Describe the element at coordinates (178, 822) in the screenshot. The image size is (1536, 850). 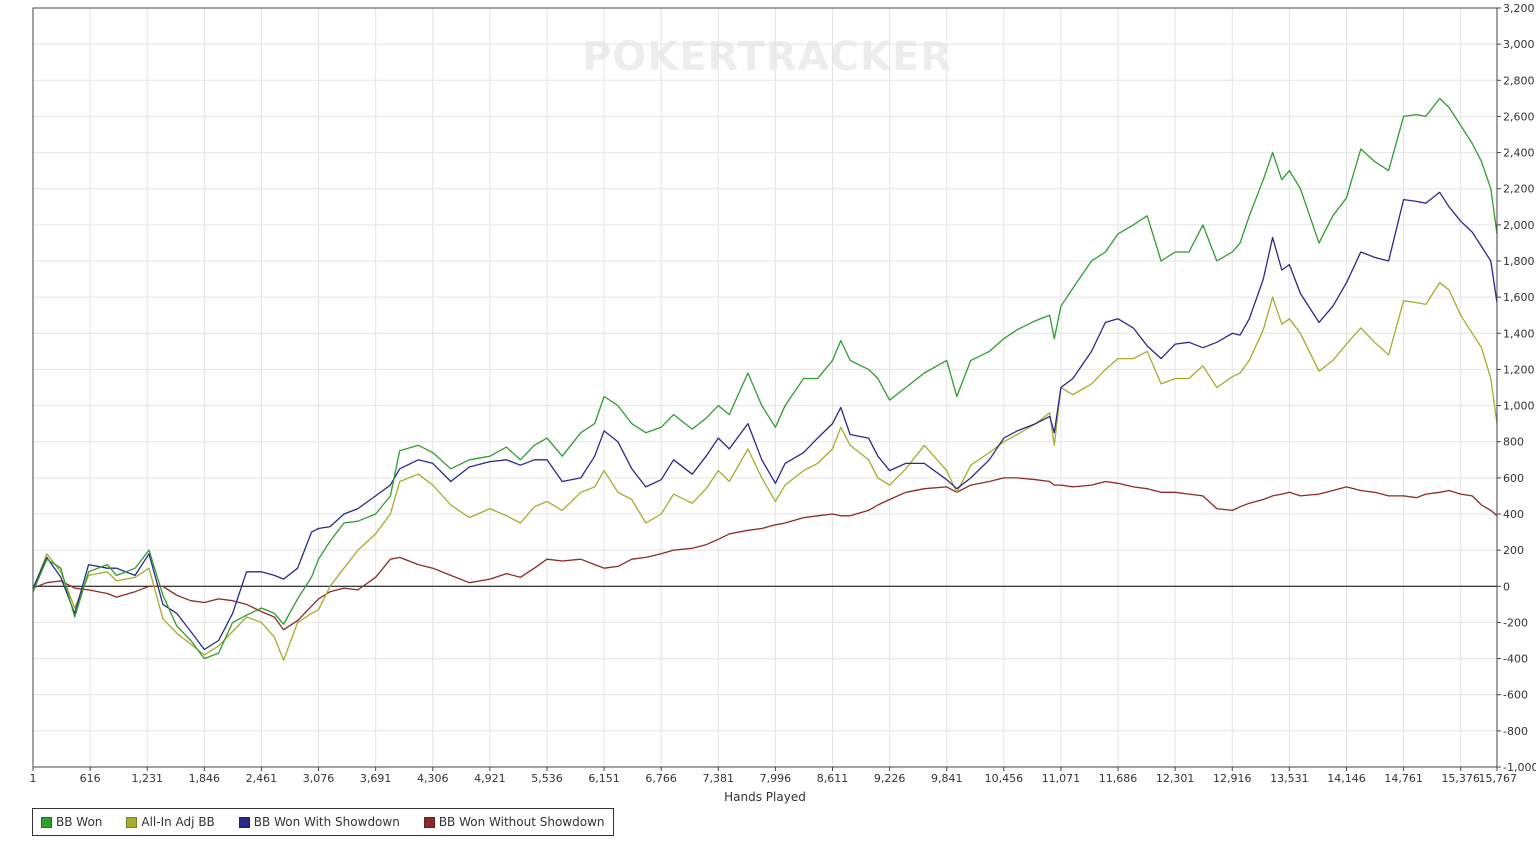
I see `legend-label-all-in-adj-bb: All-In Adj BB` at that location.